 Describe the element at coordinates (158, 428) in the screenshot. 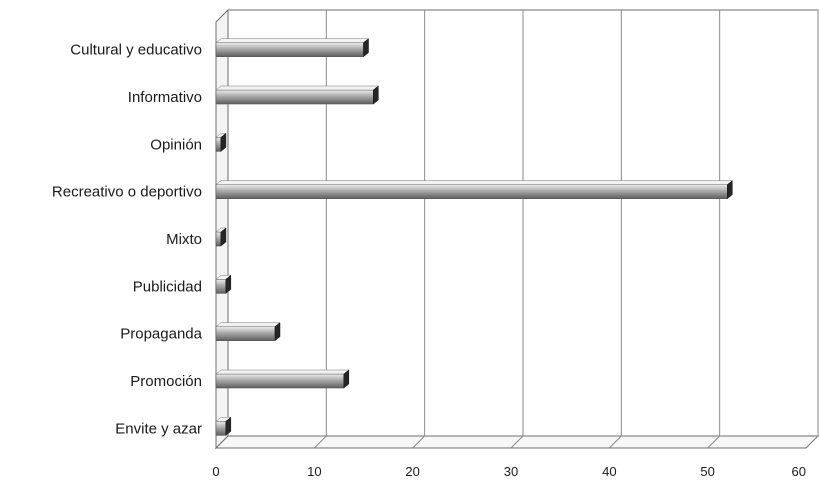

I see `category-label: Envite y azar` at that location.